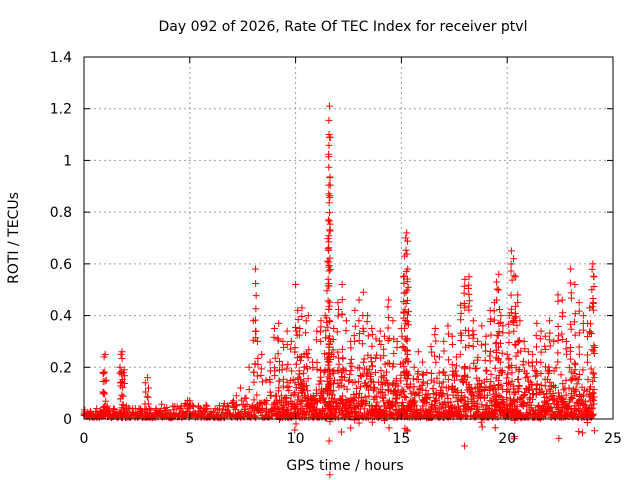 Image resolution: width=640 pixels, height=480 pixels. What do you see at coordinates (61, 368) in the screenshot?
I see `y-tick-label: 0.2` at bounding box center [61, 368].